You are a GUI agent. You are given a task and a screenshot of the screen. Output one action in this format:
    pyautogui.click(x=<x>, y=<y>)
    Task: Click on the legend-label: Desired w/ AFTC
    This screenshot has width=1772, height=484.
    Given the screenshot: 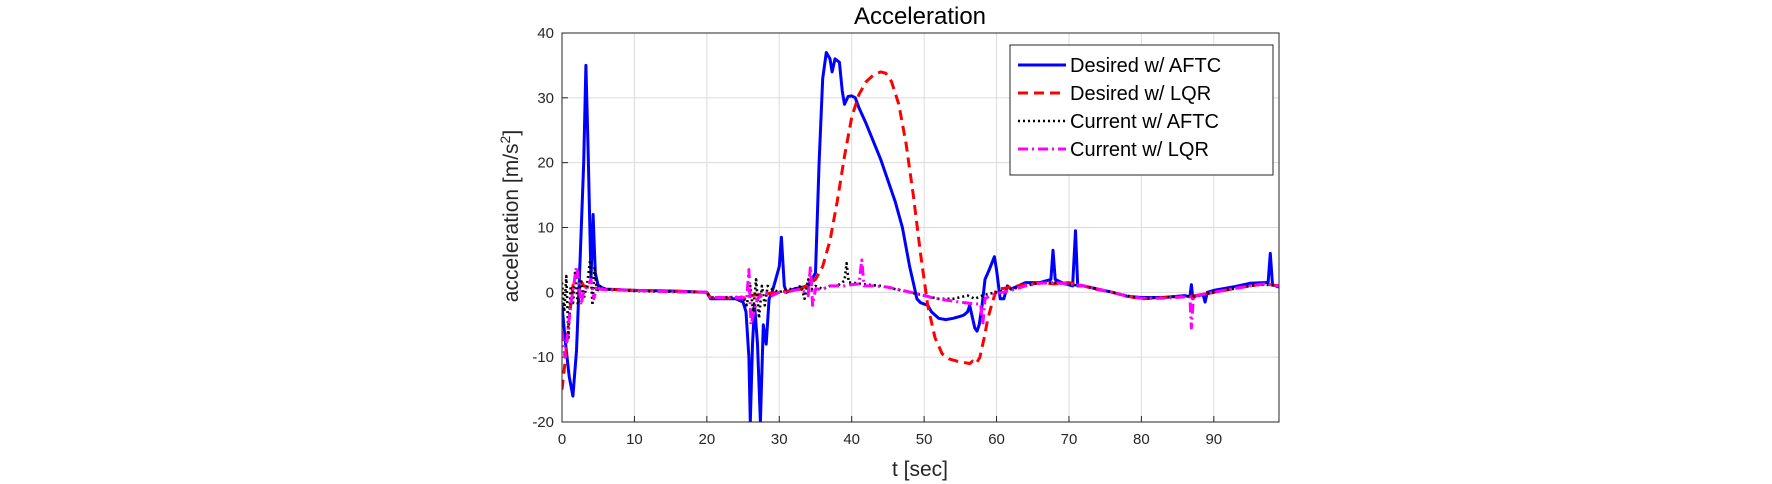 What is the action you would take?
    pyautogui.click(x=1145, y=66)
    